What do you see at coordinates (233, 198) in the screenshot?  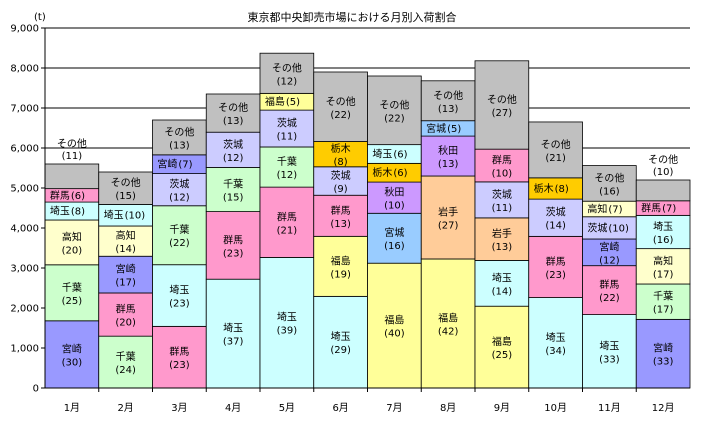 I see `segment-percent-label: (15)` at bounding box center [233, 198].